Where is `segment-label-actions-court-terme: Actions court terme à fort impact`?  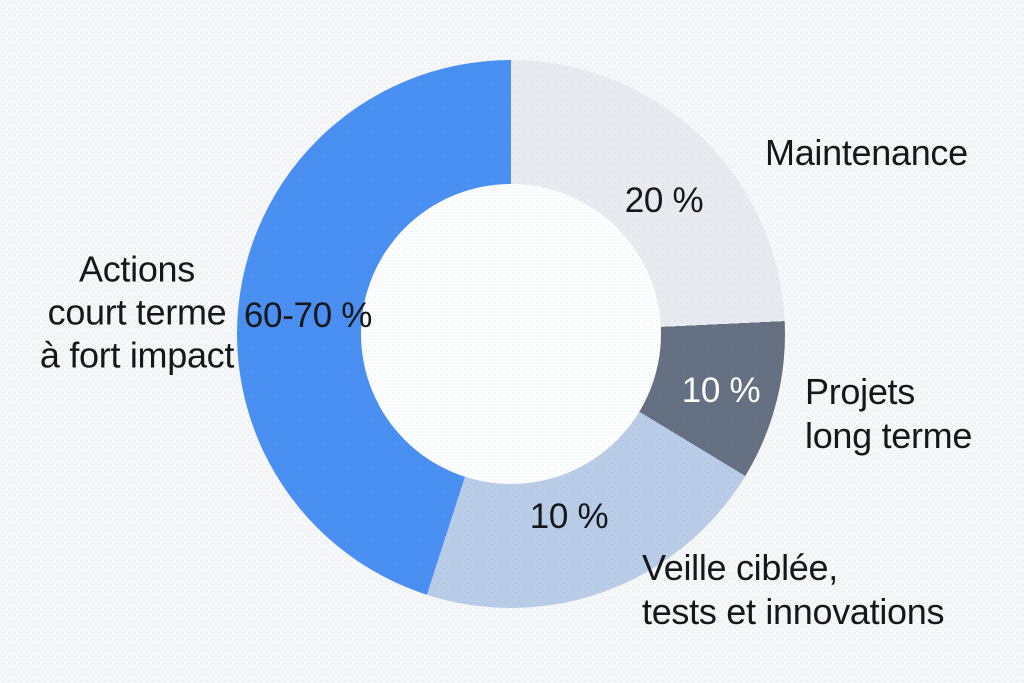
segment-label-actions-court-terme: Actions court terme à fort impact is located at coordinates (137, 312).